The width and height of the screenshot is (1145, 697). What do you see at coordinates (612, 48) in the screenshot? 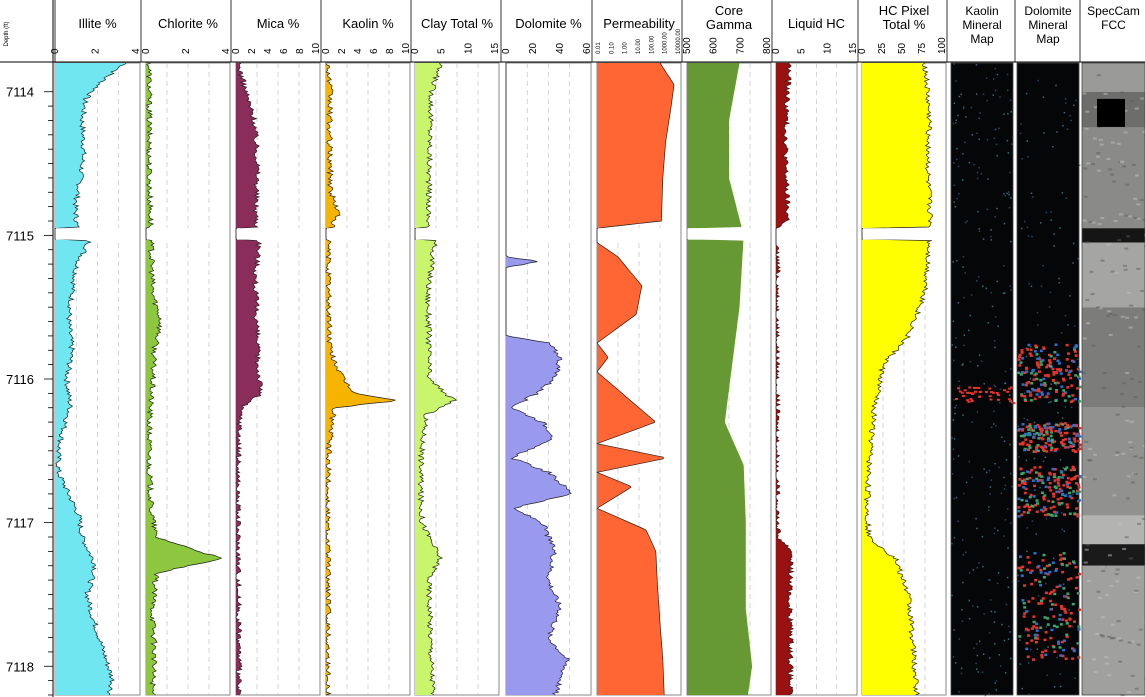
I see `track-tick-label: 0.10` at bounding box center [612, 48].